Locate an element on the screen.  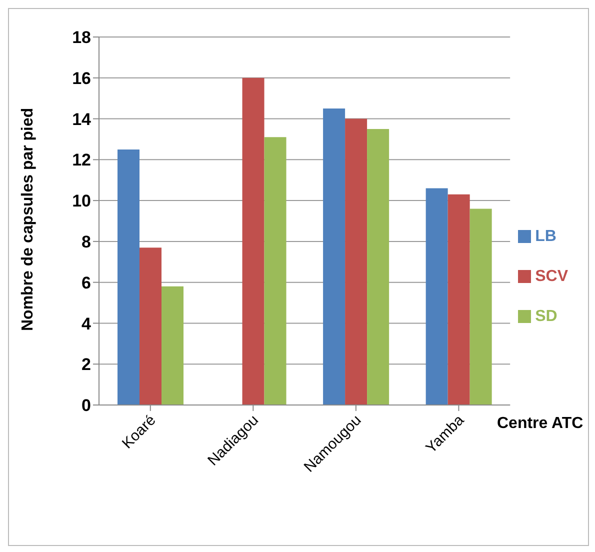
y-tick-label: 18 is located at coordinates (81, 38).